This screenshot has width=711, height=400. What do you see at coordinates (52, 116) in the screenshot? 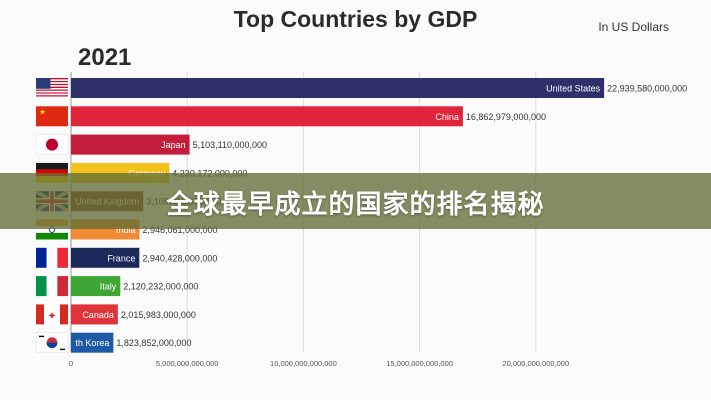
I see `china-flag: ★` at bounding box center [52, 116].